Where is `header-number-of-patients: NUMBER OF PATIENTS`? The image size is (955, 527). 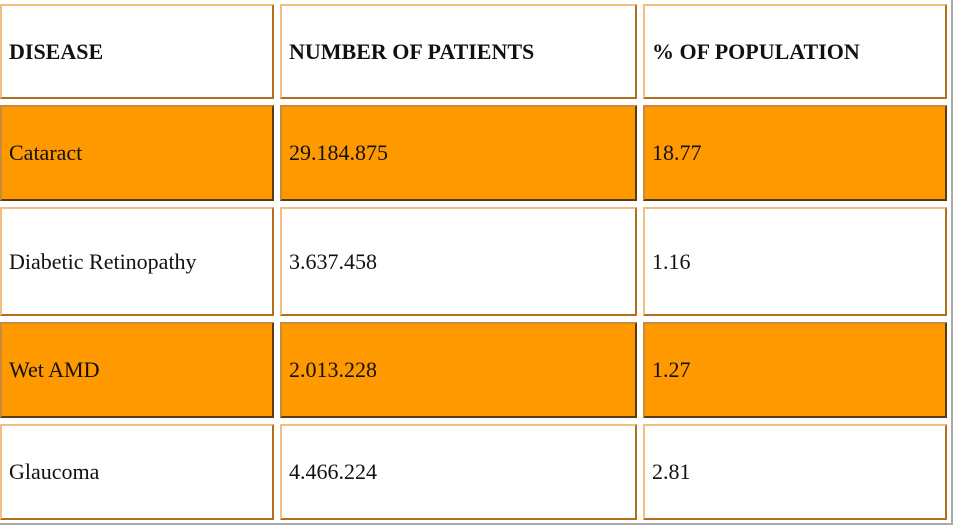 header-number-of-patients: NUMBER OF PATIENTS is located at coordinates (458, 51).